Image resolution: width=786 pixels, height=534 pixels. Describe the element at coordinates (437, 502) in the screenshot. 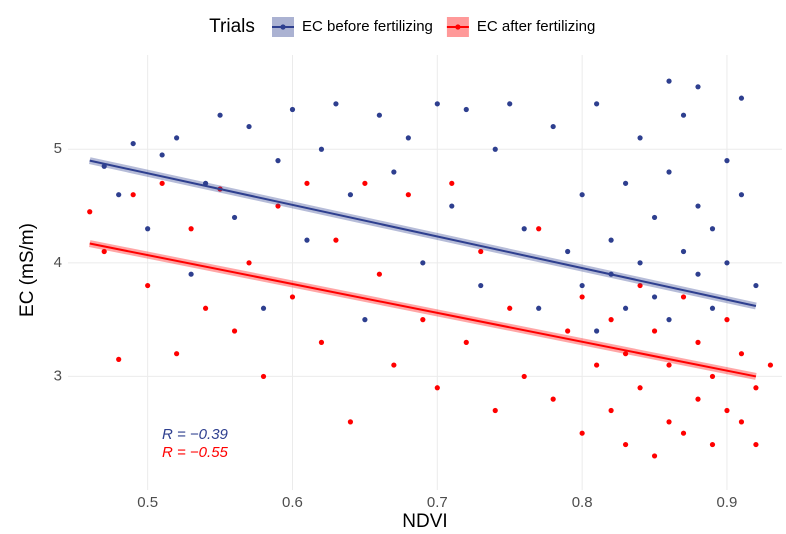

I see `x-tick-label: 0.7` at that location.